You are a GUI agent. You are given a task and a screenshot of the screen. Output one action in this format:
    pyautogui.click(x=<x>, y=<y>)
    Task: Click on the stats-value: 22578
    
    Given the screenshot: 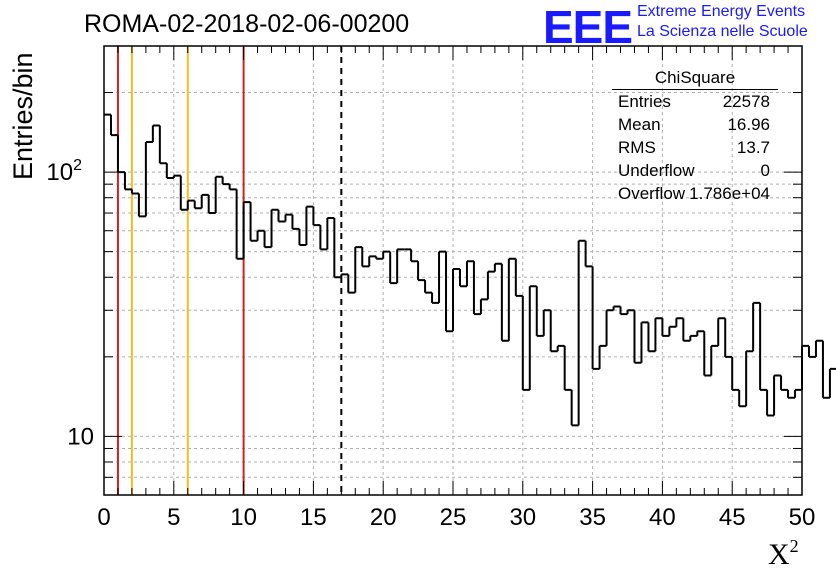 What is the action you would take?
    pyautogui.click(x=746, y=101)
    